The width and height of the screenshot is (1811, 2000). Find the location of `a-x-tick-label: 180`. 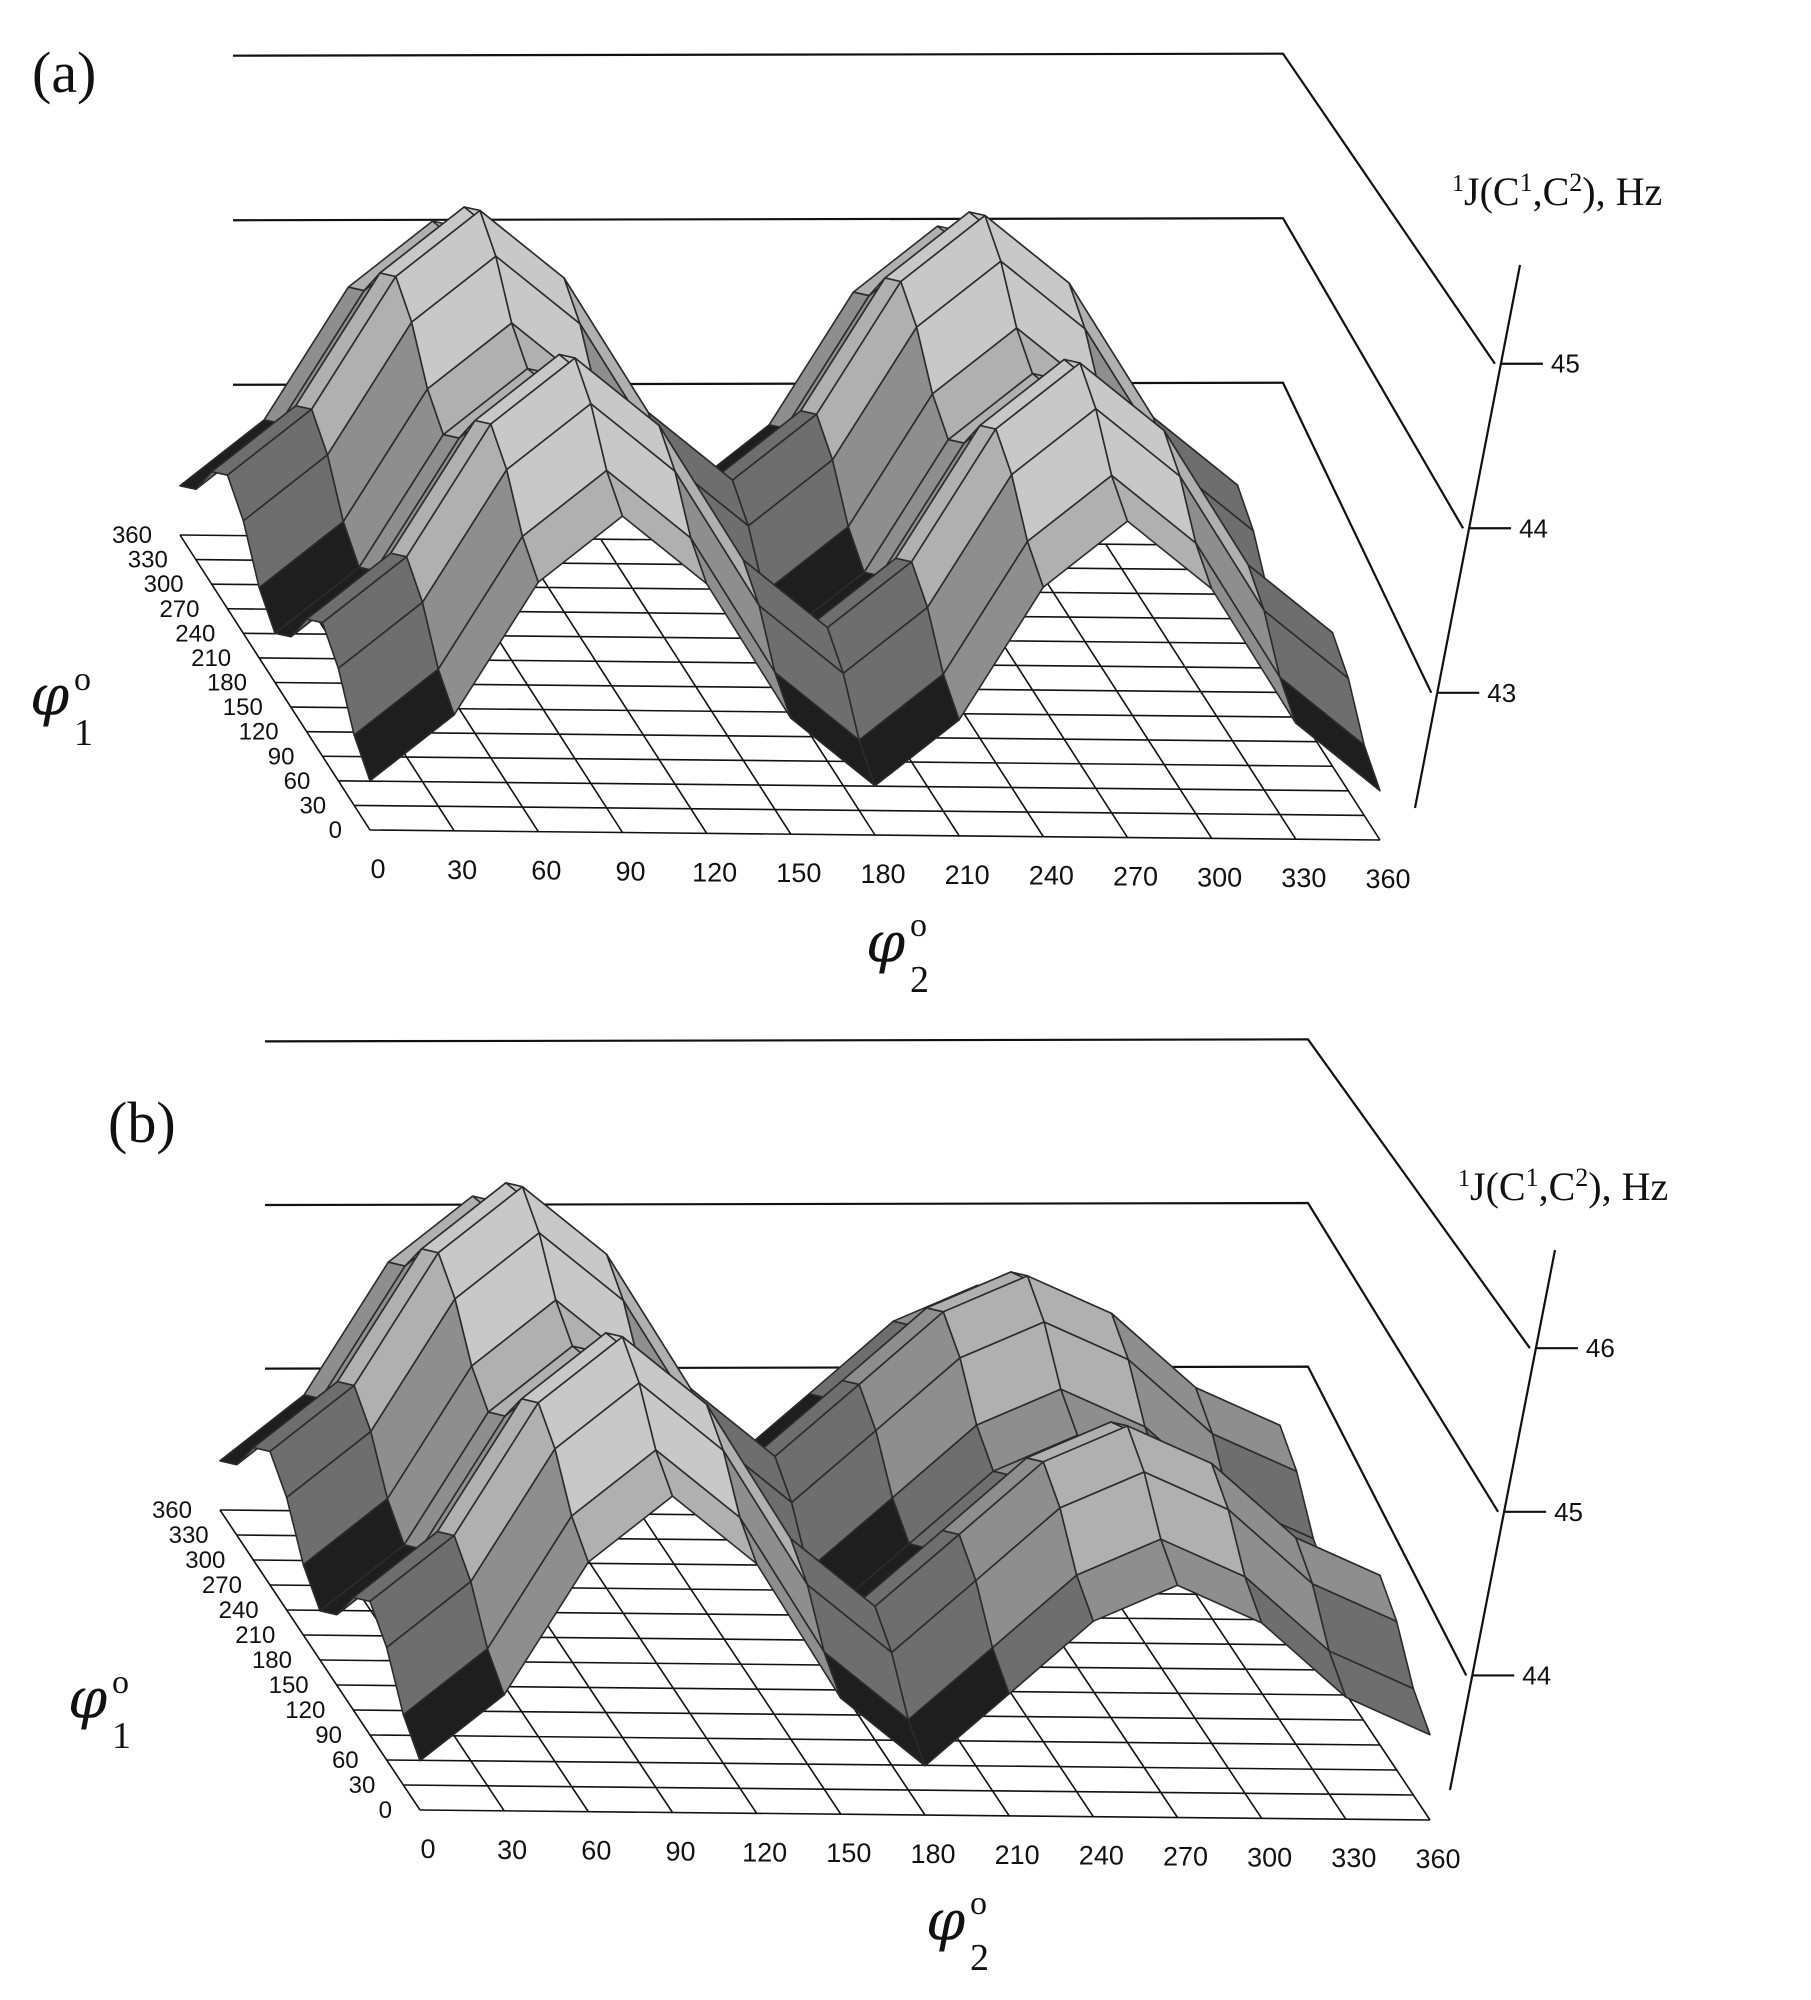

a-x-tick-label: 180 is located at coordinates (882, 874).